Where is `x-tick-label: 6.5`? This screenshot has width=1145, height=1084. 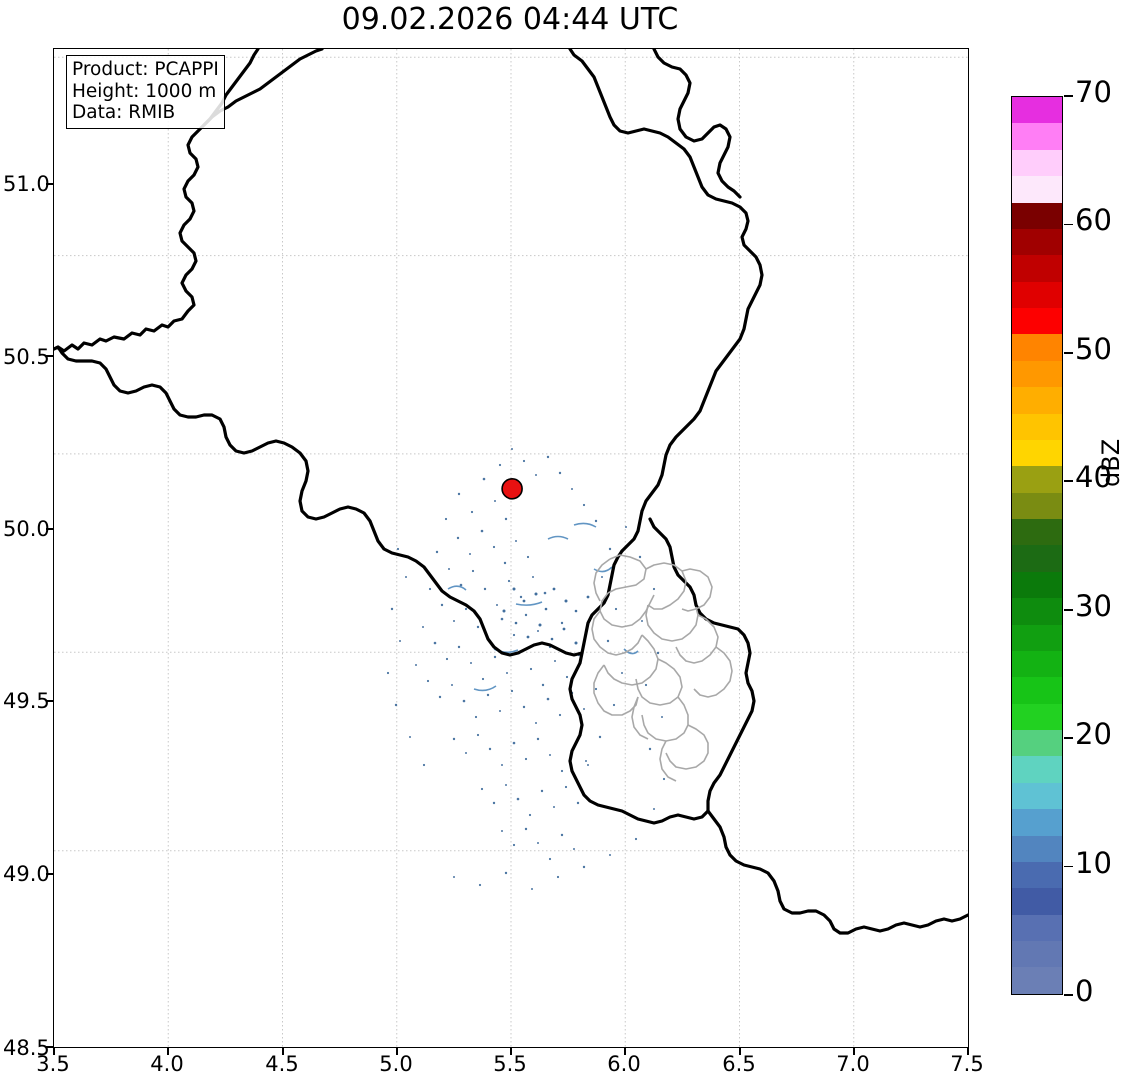 x-tick-label: 6.5 is located at coordinates (739, 1064).